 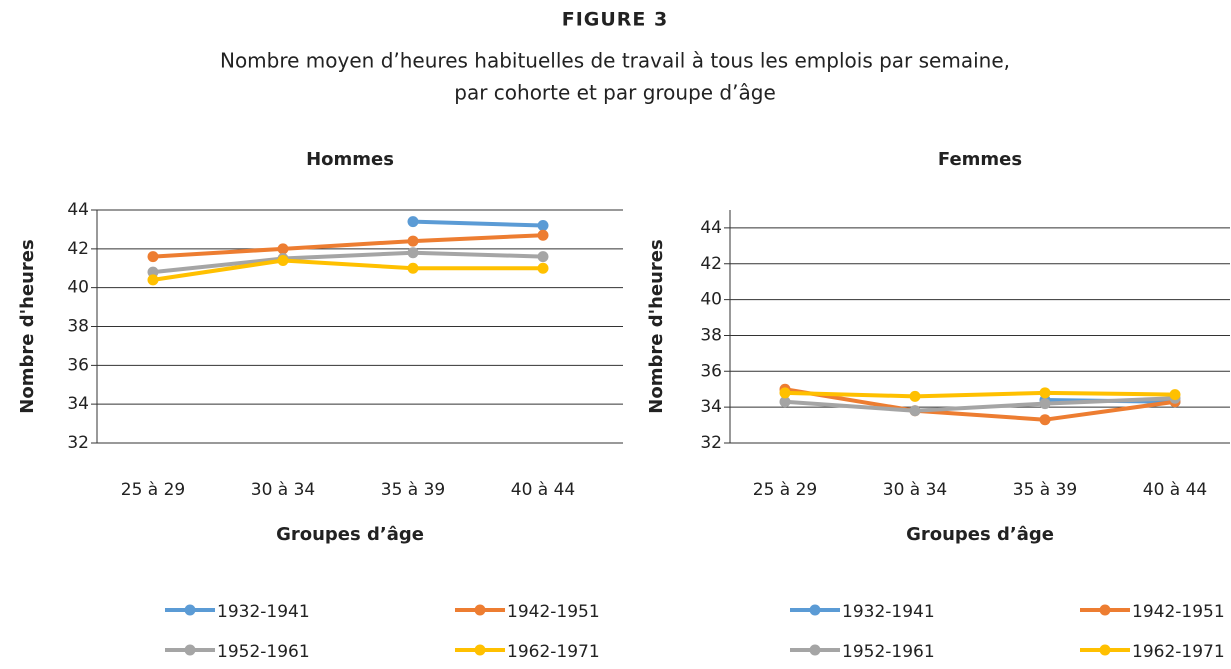 I want to click on chart-title: Femmes, so click(x=980, y=159).